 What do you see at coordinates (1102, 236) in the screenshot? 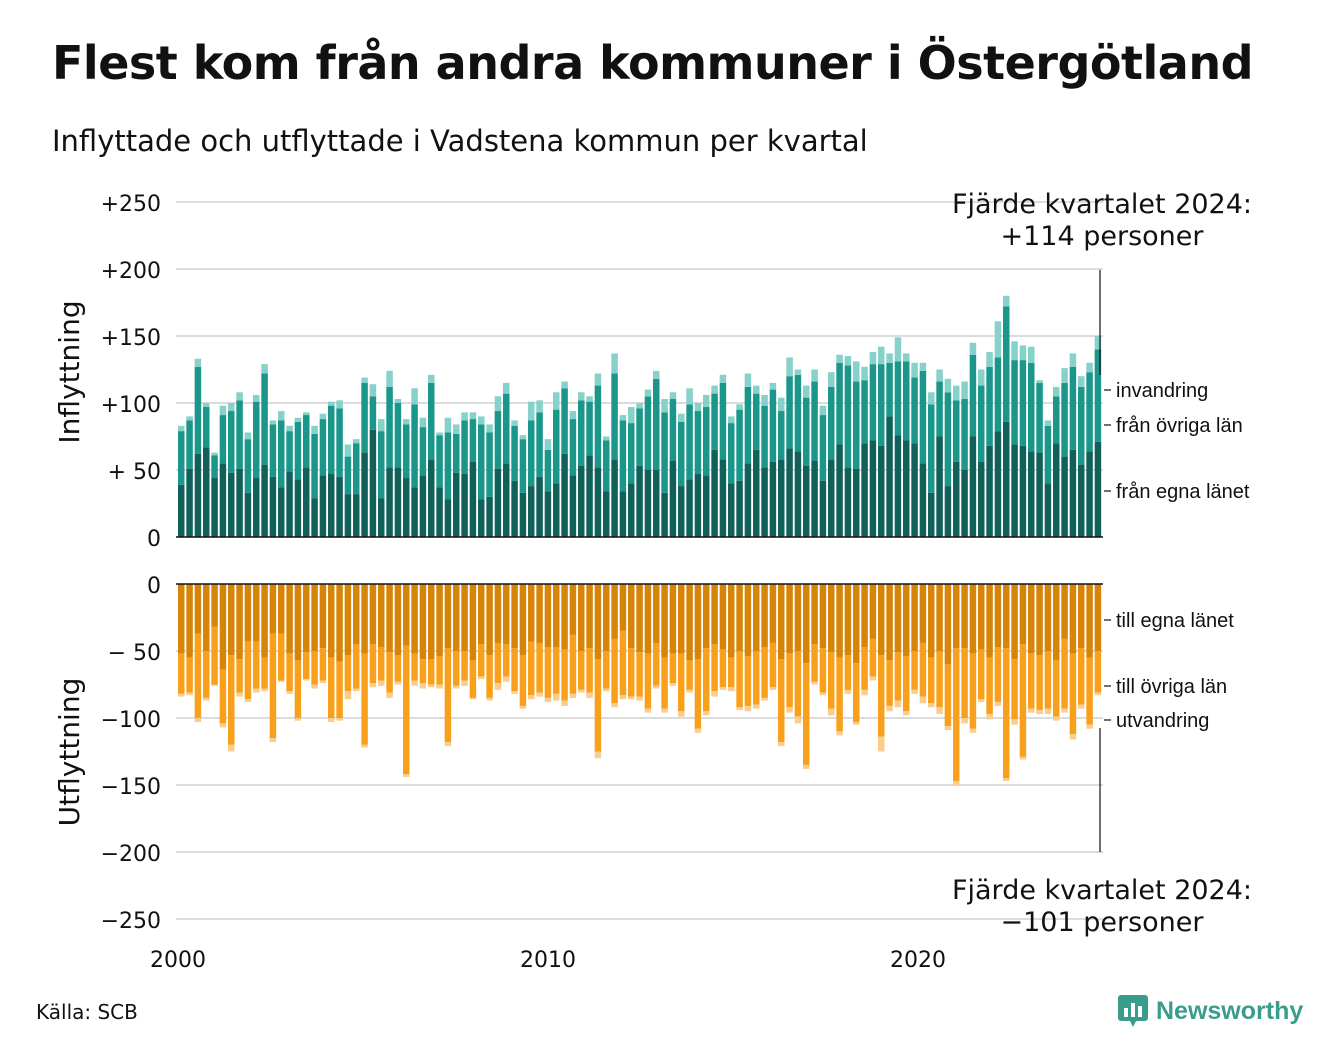
I see `annotation-top: +114 personer` at bounding box center [1102, 236].